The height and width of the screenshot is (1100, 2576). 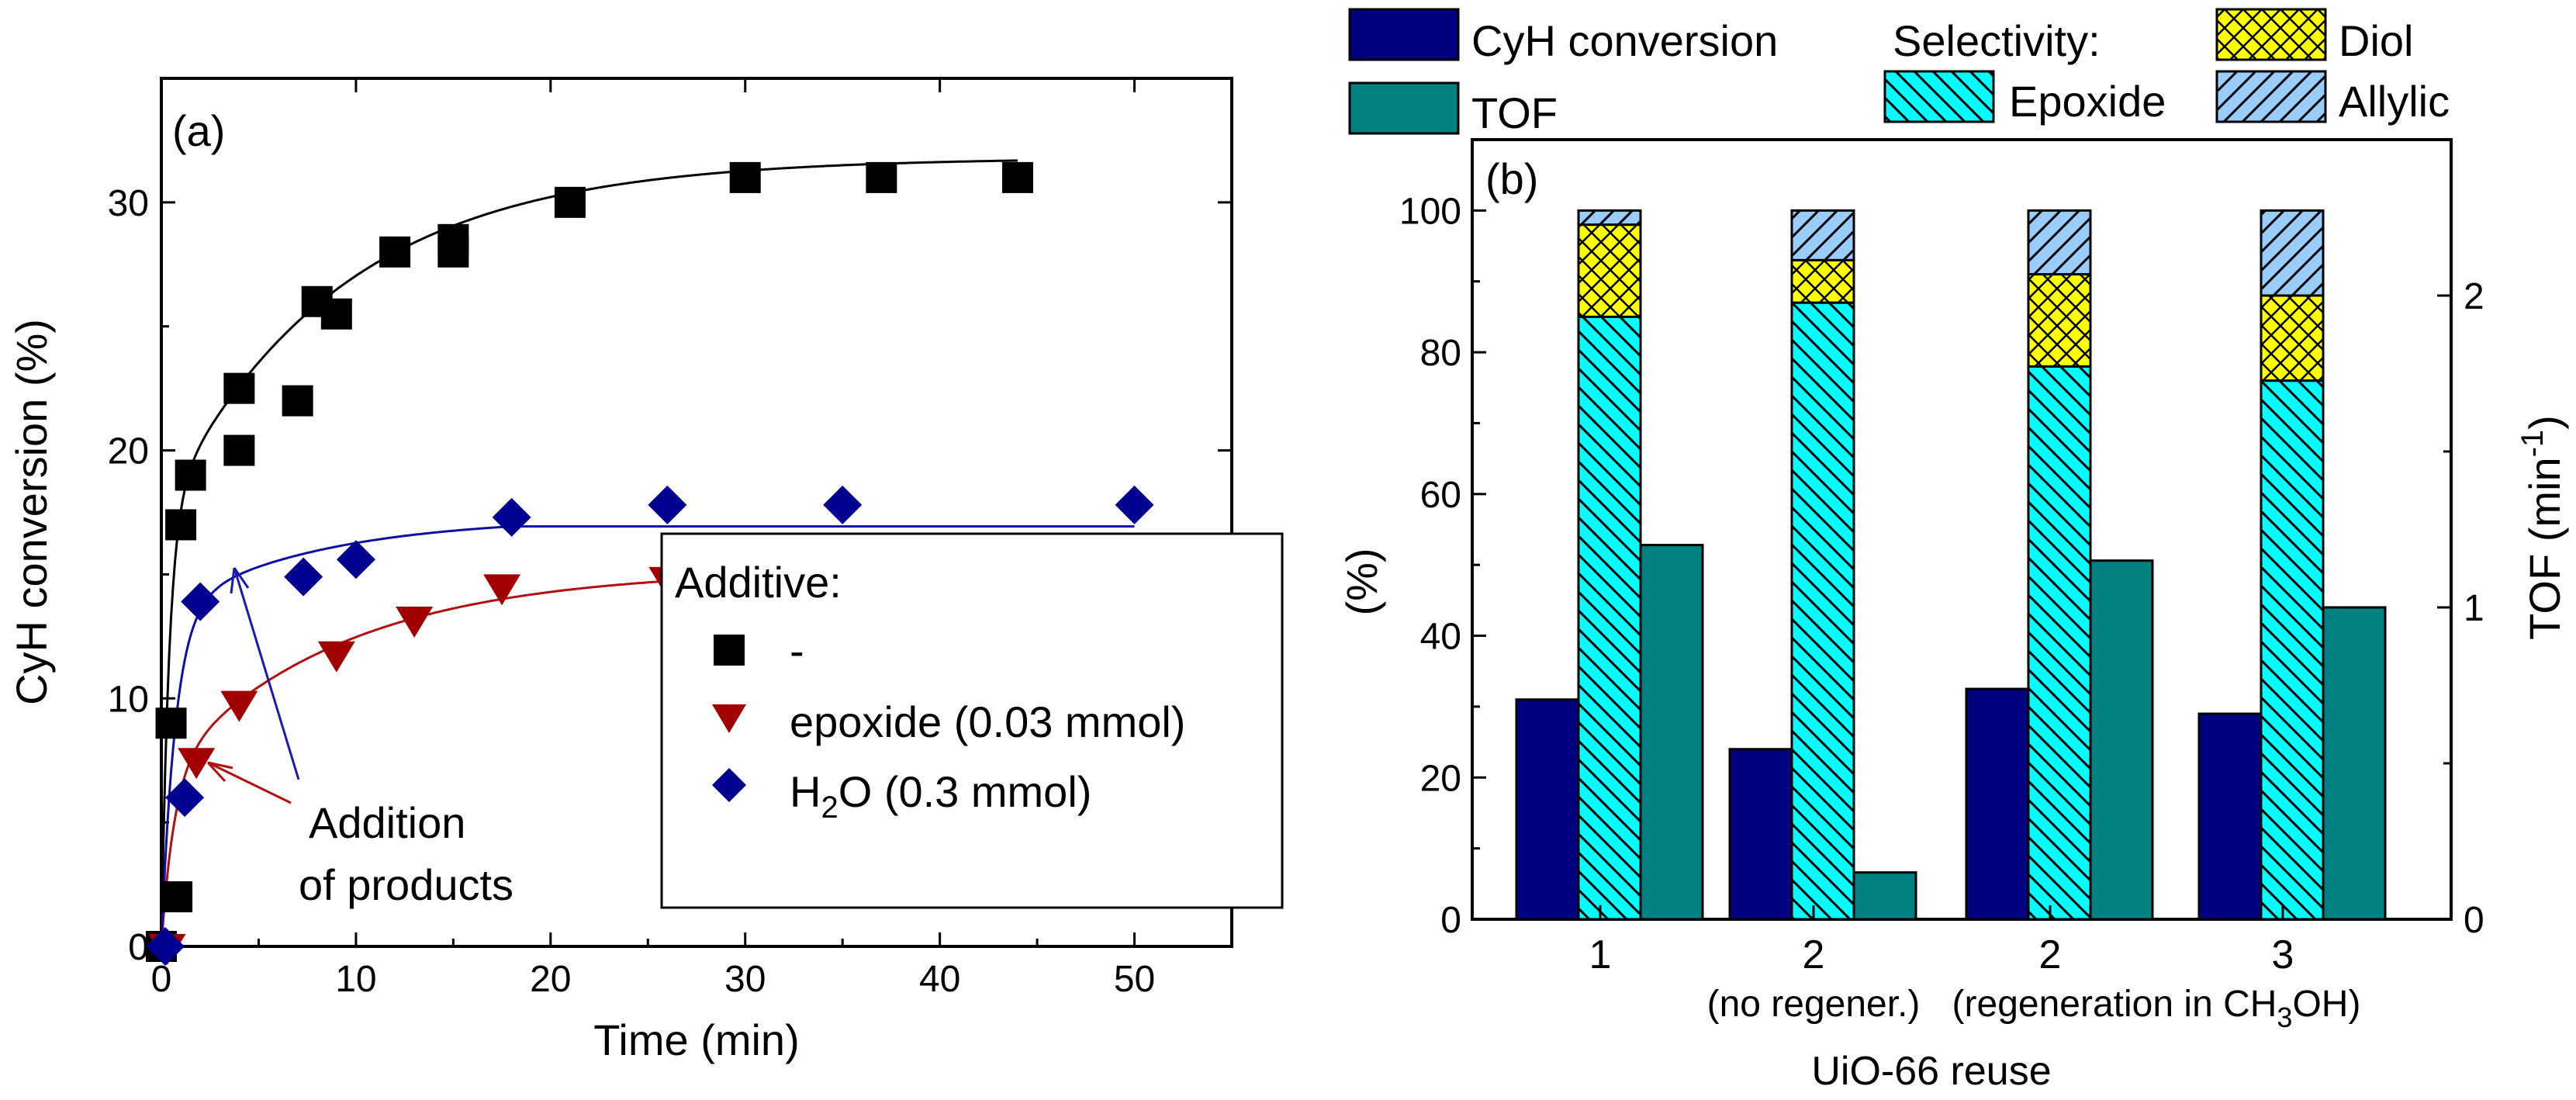 I want to click on legend-label-conversion: CyH conversion, so click(x=1624, y=40).